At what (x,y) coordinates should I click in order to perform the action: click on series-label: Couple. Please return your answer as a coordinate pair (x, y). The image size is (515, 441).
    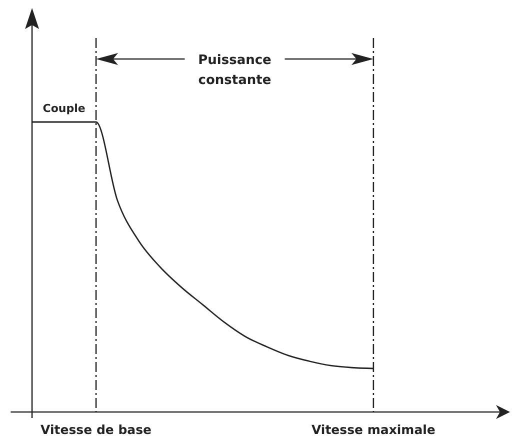
    Looking at the image, I should click on (64, 108).